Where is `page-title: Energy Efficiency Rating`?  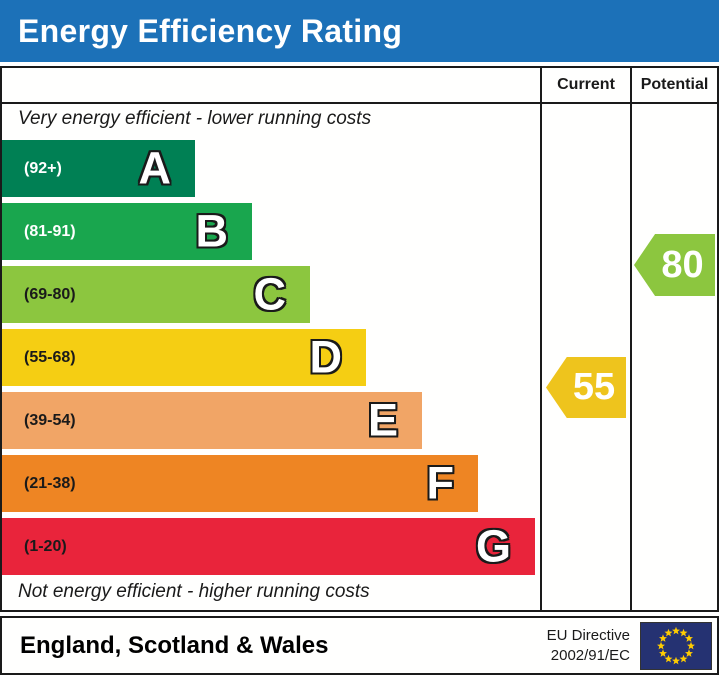
page-title: Energy Efficiency Rating is located at coordinates (210, 30).